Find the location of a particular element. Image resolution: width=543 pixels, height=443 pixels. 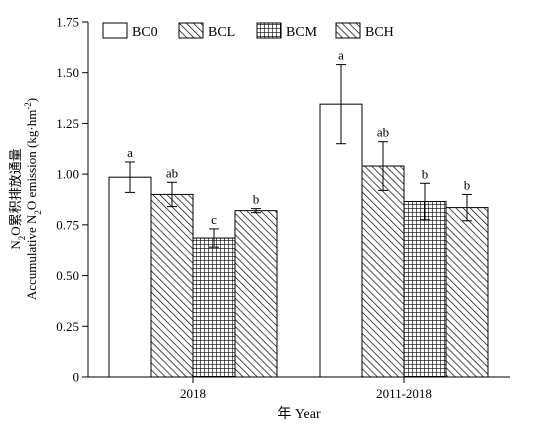

y-tick-label: 1.25 is located at coordinates (67, 123).